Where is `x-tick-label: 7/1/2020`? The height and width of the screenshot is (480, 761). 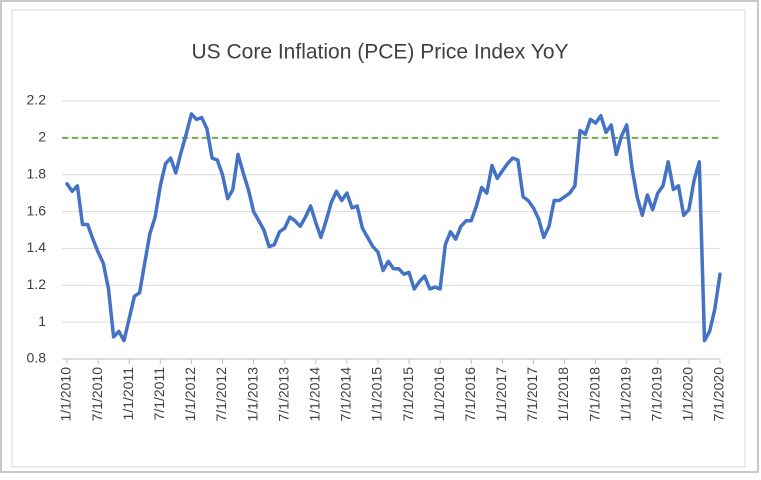
x-tick-label: 7/1/2020 is located at coordinates (719, 394).